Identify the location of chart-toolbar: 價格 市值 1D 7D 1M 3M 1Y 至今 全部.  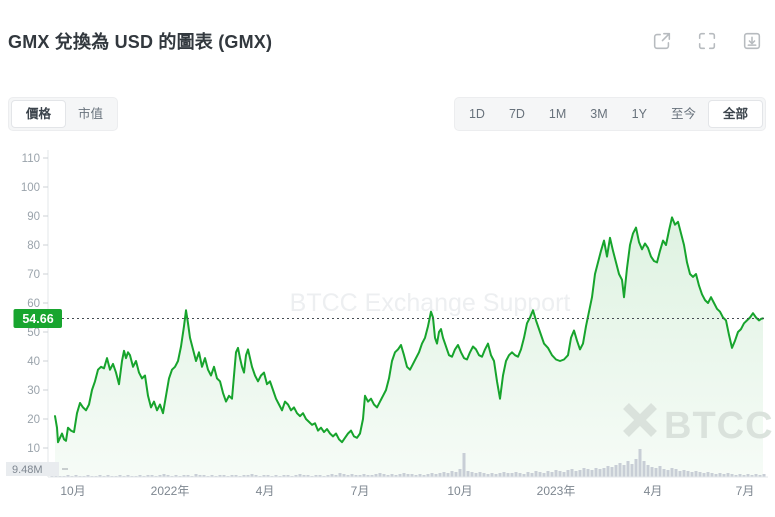
(387, 114).